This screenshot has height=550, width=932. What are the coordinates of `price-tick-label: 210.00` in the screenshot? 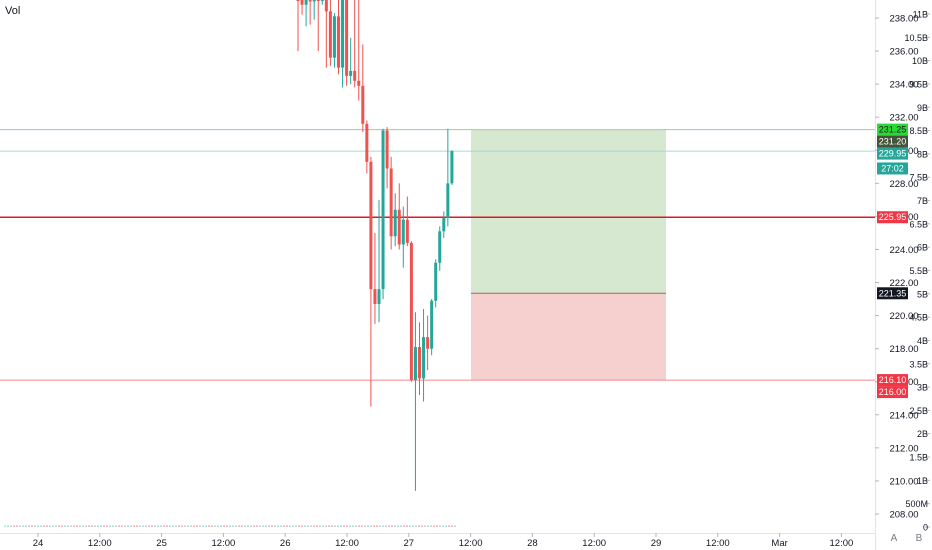 It's located at (903, 481).